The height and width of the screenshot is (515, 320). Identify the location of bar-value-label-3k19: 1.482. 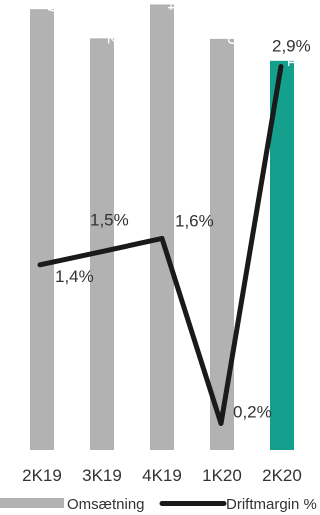
(113, 23).